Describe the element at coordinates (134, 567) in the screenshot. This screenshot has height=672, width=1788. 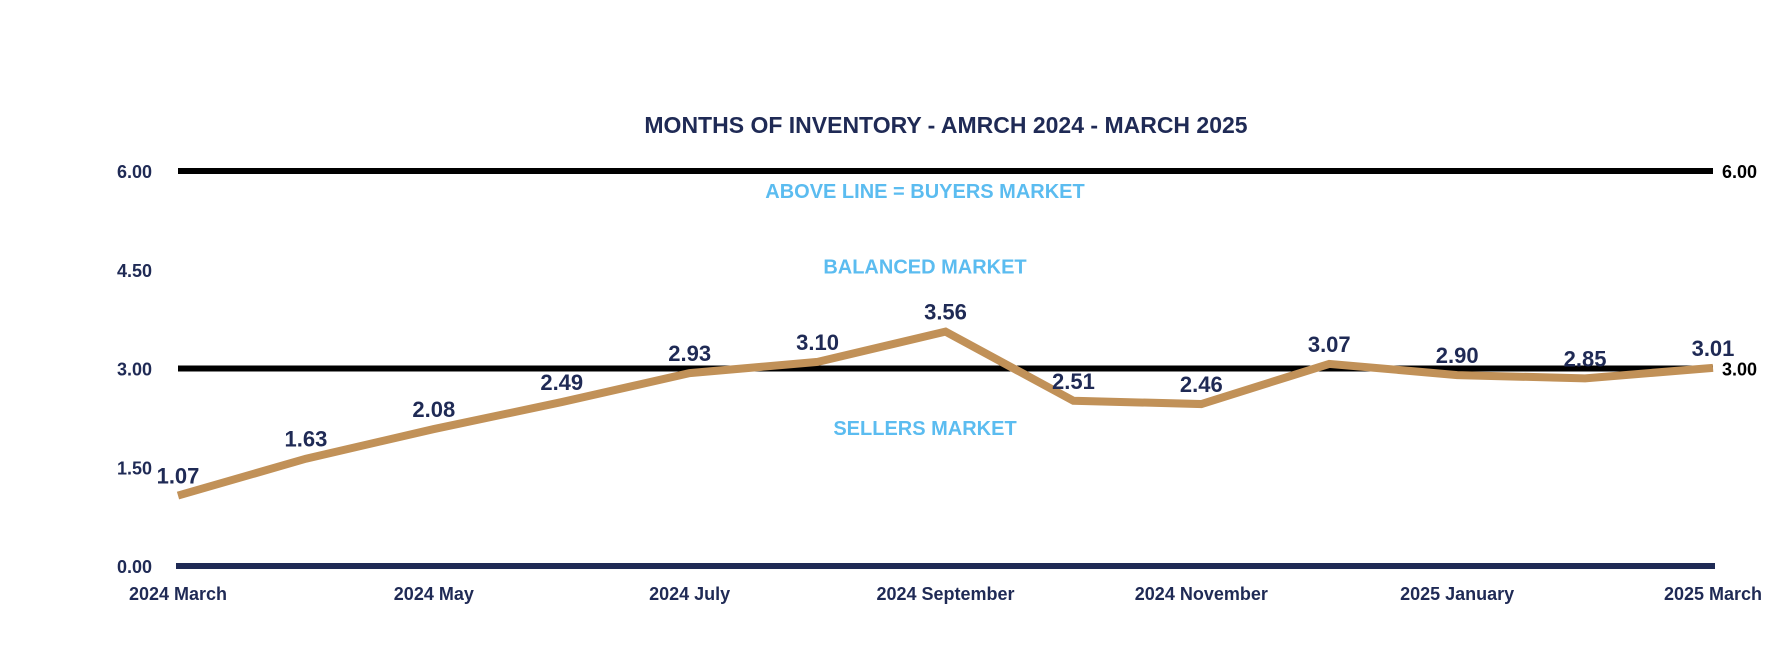
I see `y-tick-label: 0.00` at that location.